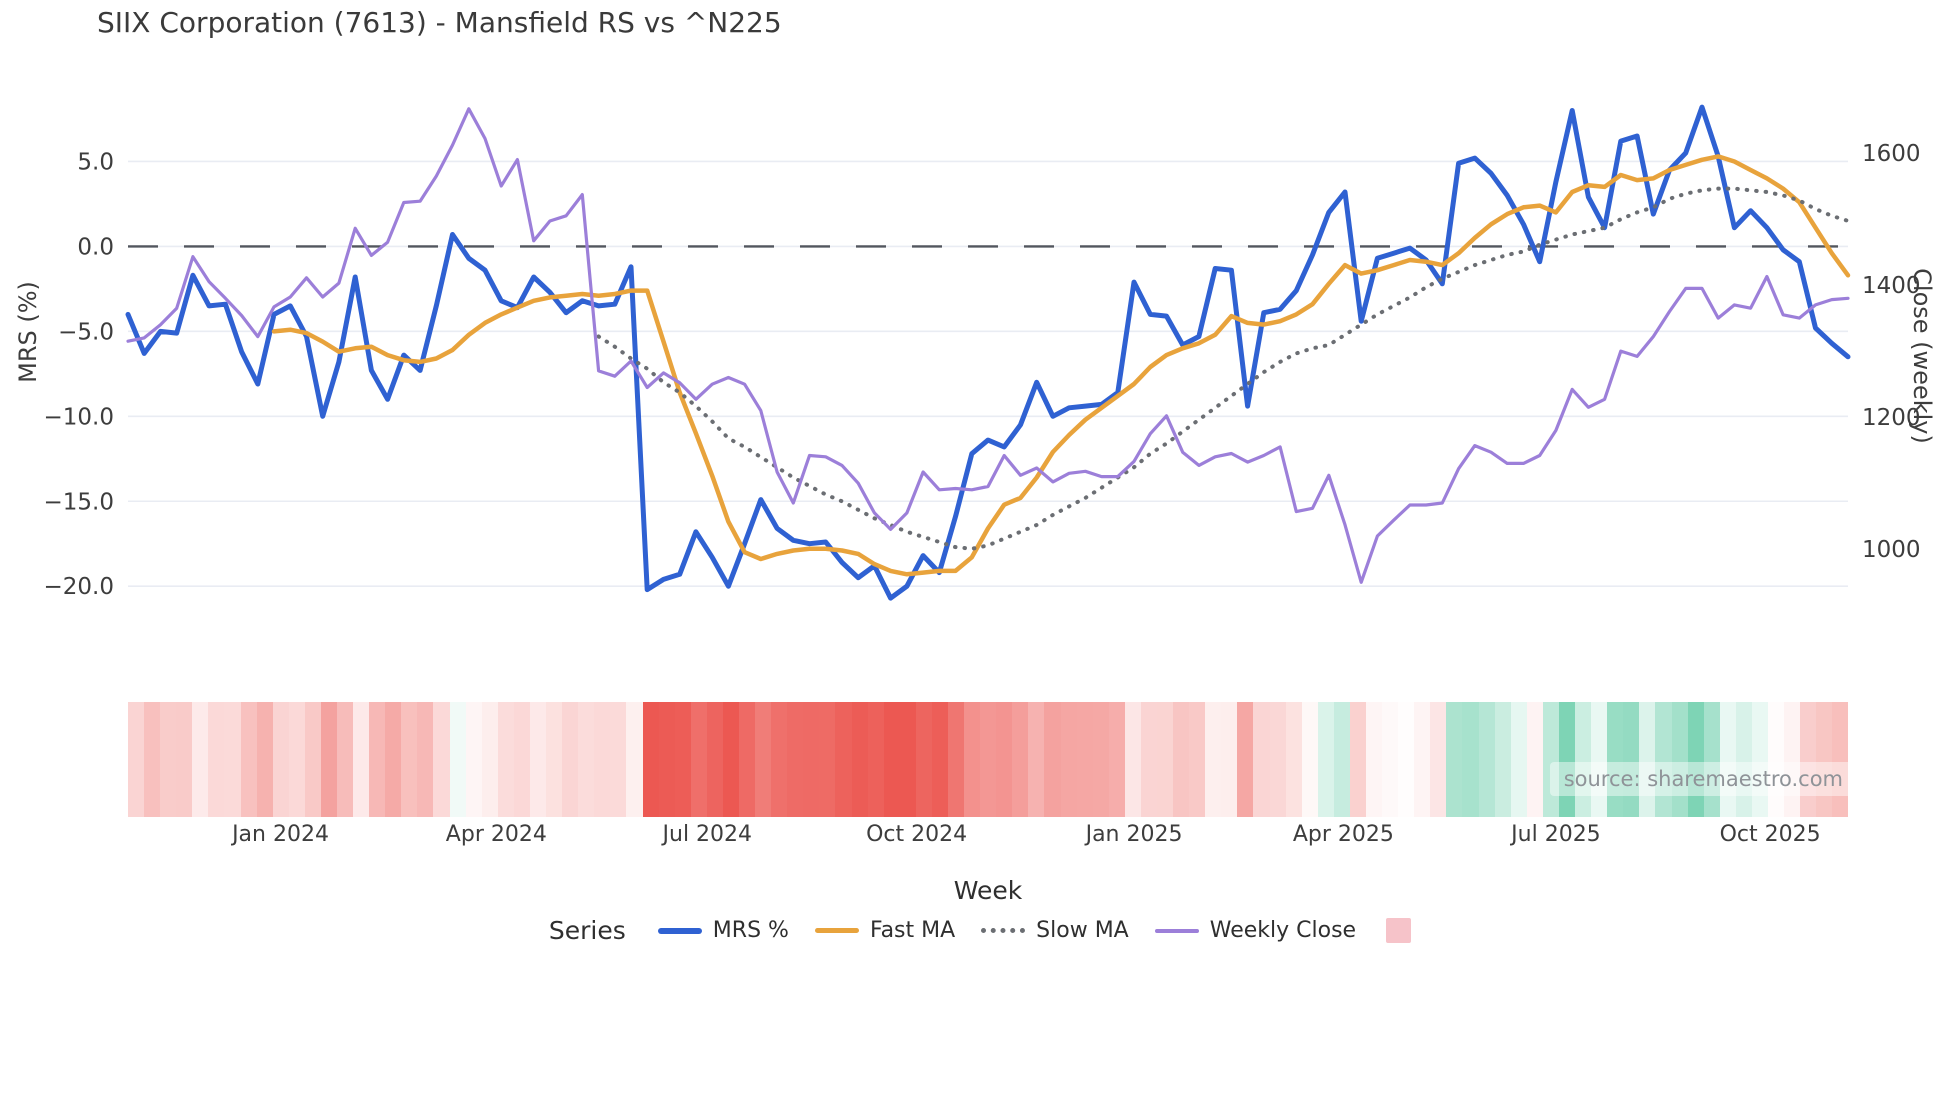  I want to click on svg-text: 1200, so click(1891, 418).